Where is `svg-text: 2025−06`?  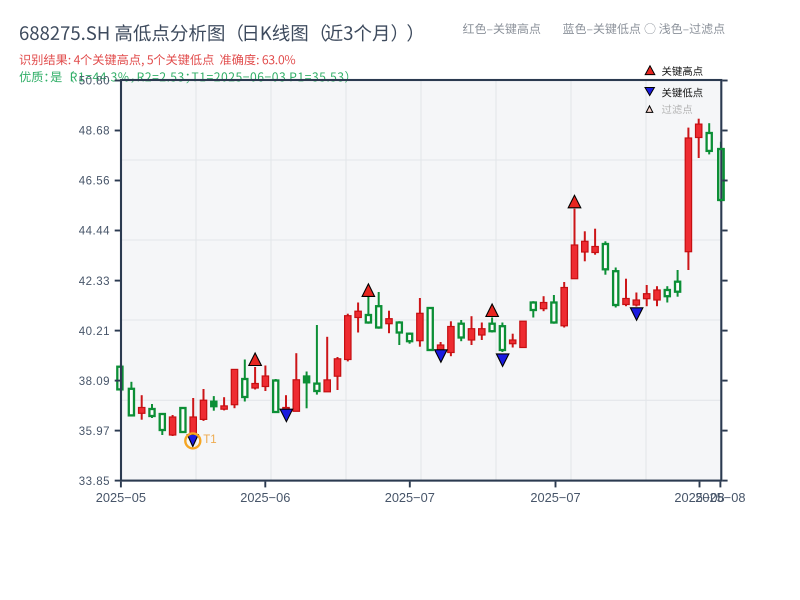
svg-text: 2025−06 is located at coordinates (265, 497).